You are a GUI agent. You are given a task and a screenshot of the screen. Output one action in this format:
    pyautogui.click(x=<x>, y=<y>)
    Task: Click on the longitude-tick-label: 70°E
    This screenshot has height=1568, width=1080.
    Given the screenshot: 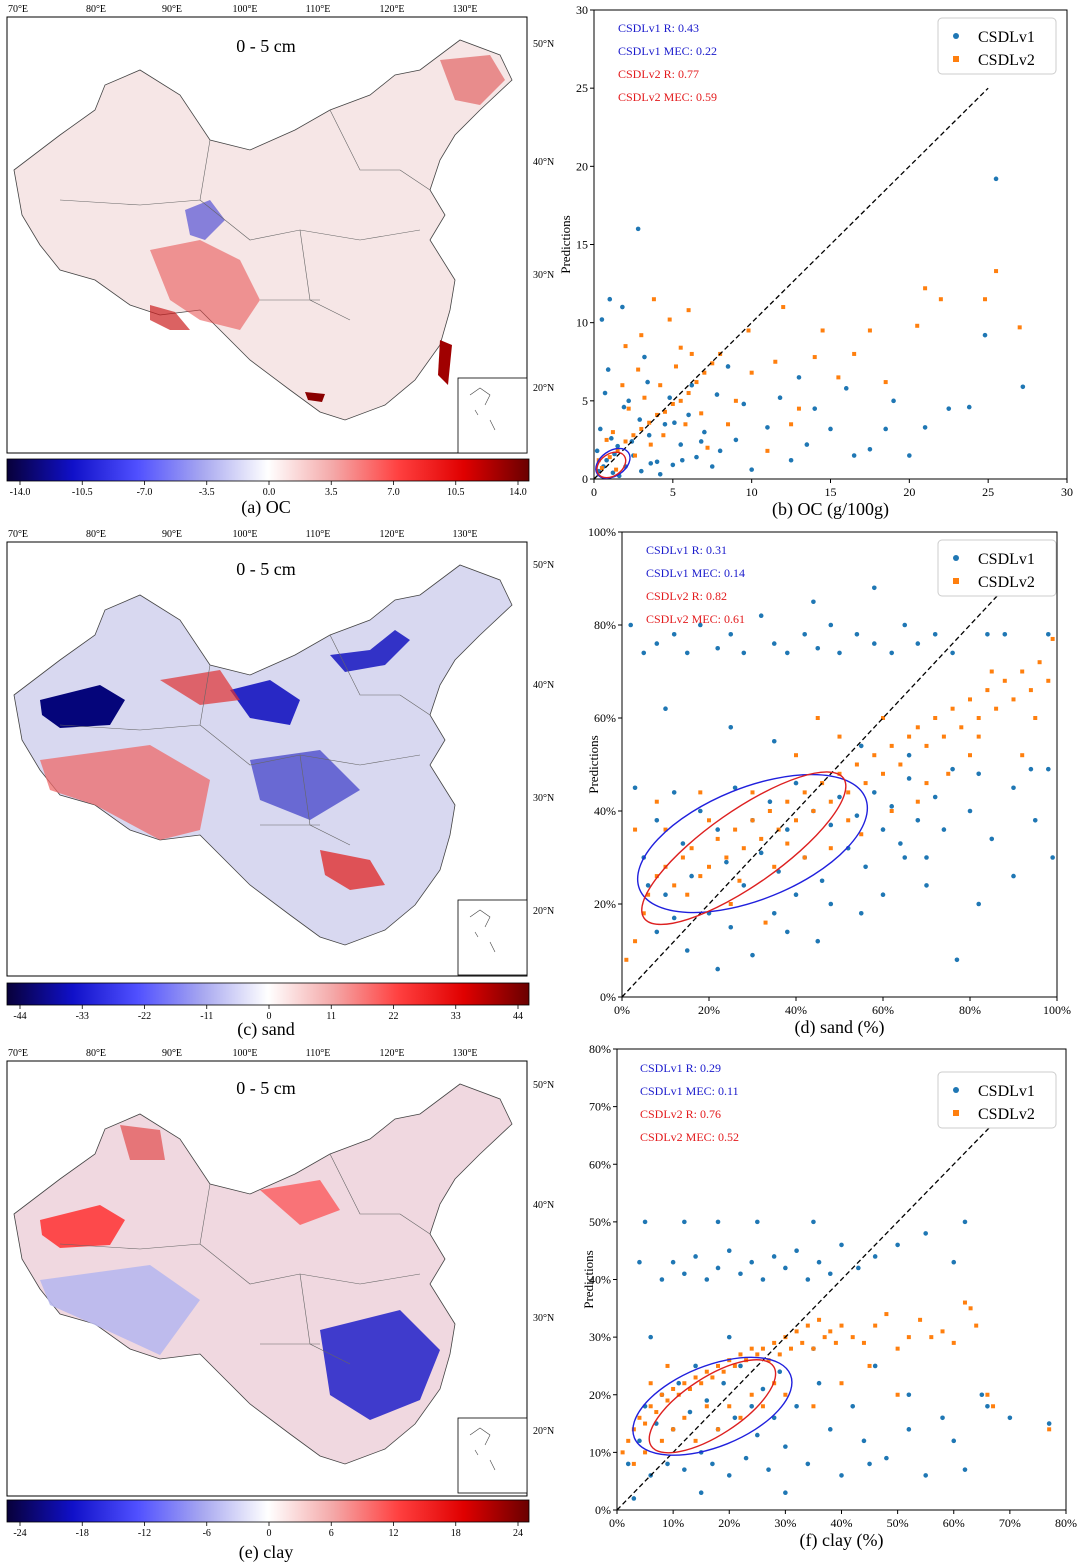 What is the action you would take?
    pyautogui.click(x=18, y=1053)
    